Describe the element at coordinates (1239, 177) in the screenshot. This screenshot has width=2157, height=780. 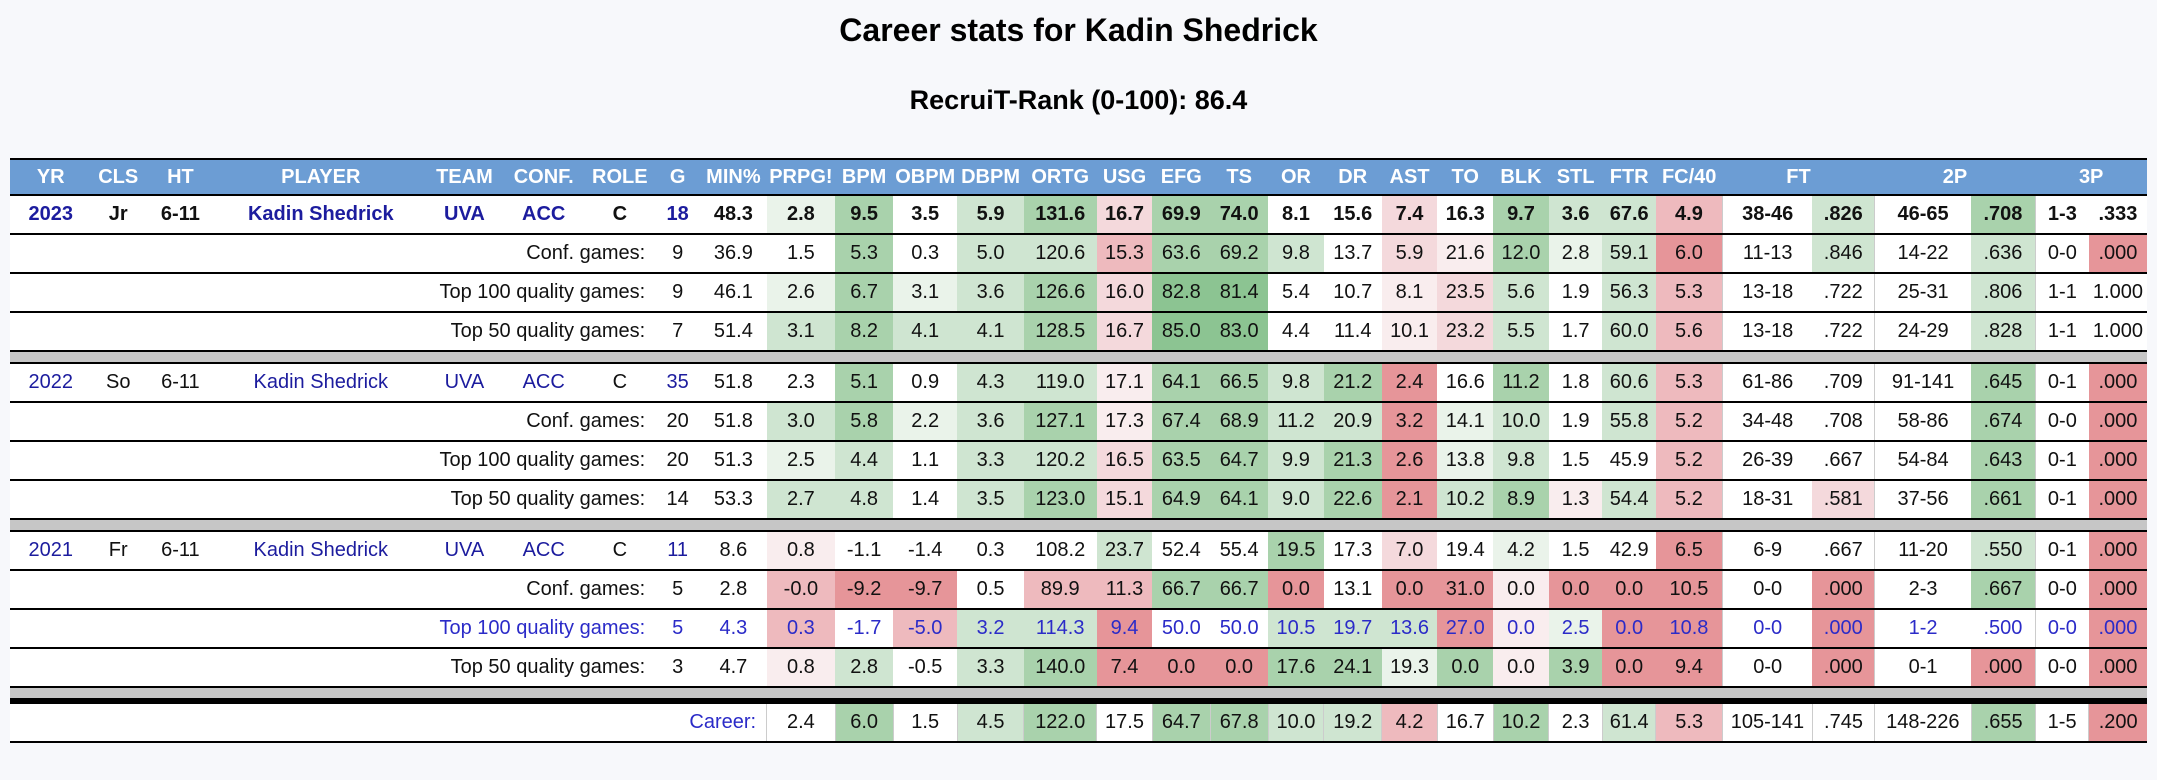
I see `column-header-ts: TS` at that location.